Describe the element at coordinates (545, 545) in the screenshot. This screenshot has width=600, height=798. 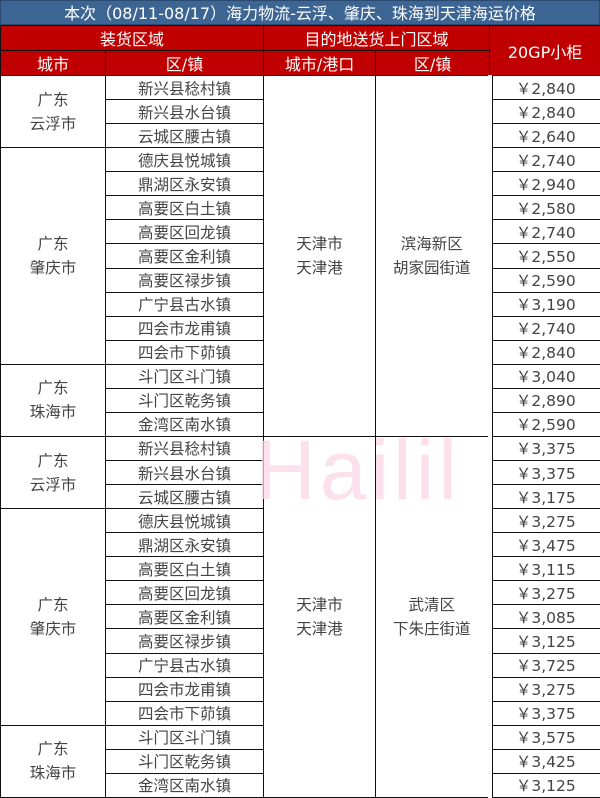
I see `price-20gp: ￥3,475` at that location.